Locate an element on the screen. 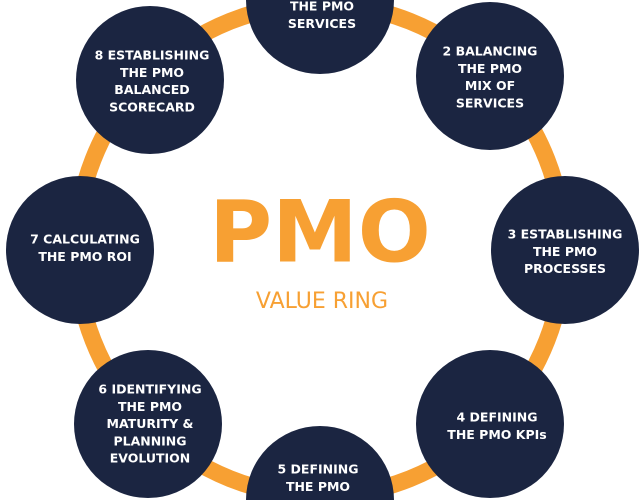 This screenshot has height=500, width=639. step-label: EVOLUTION is located at coordinates (150, 458).